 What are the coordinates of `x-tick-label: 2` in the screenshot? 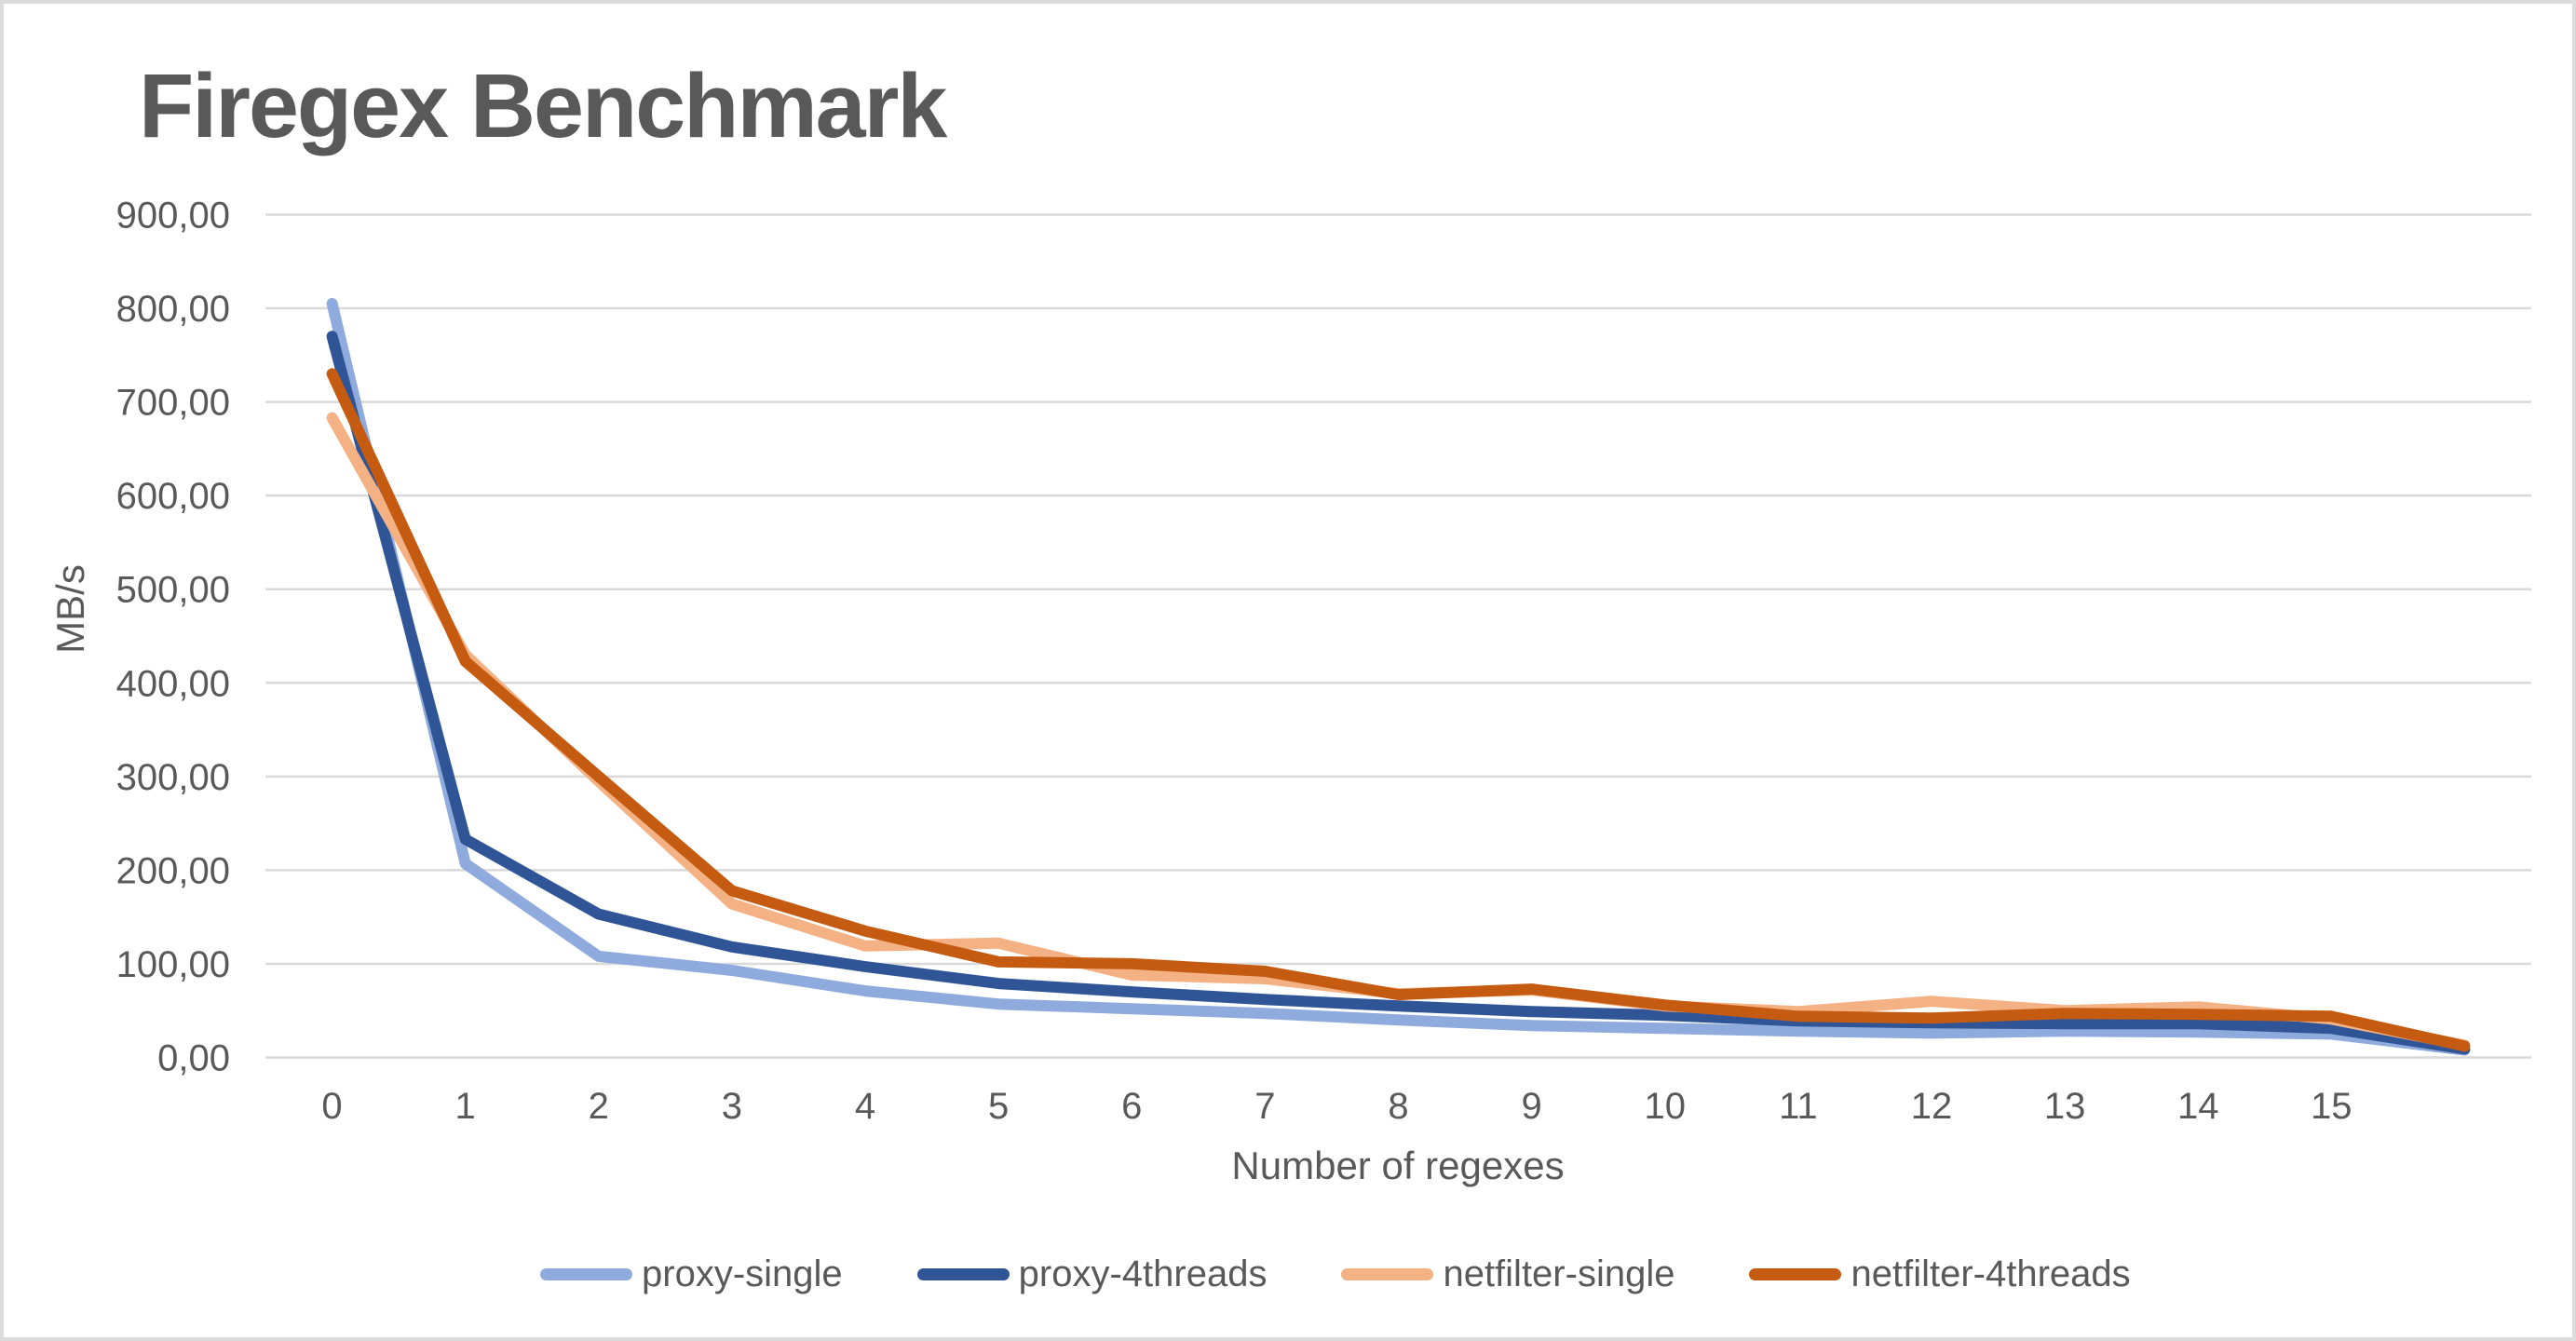 It's located at (599, 1106).